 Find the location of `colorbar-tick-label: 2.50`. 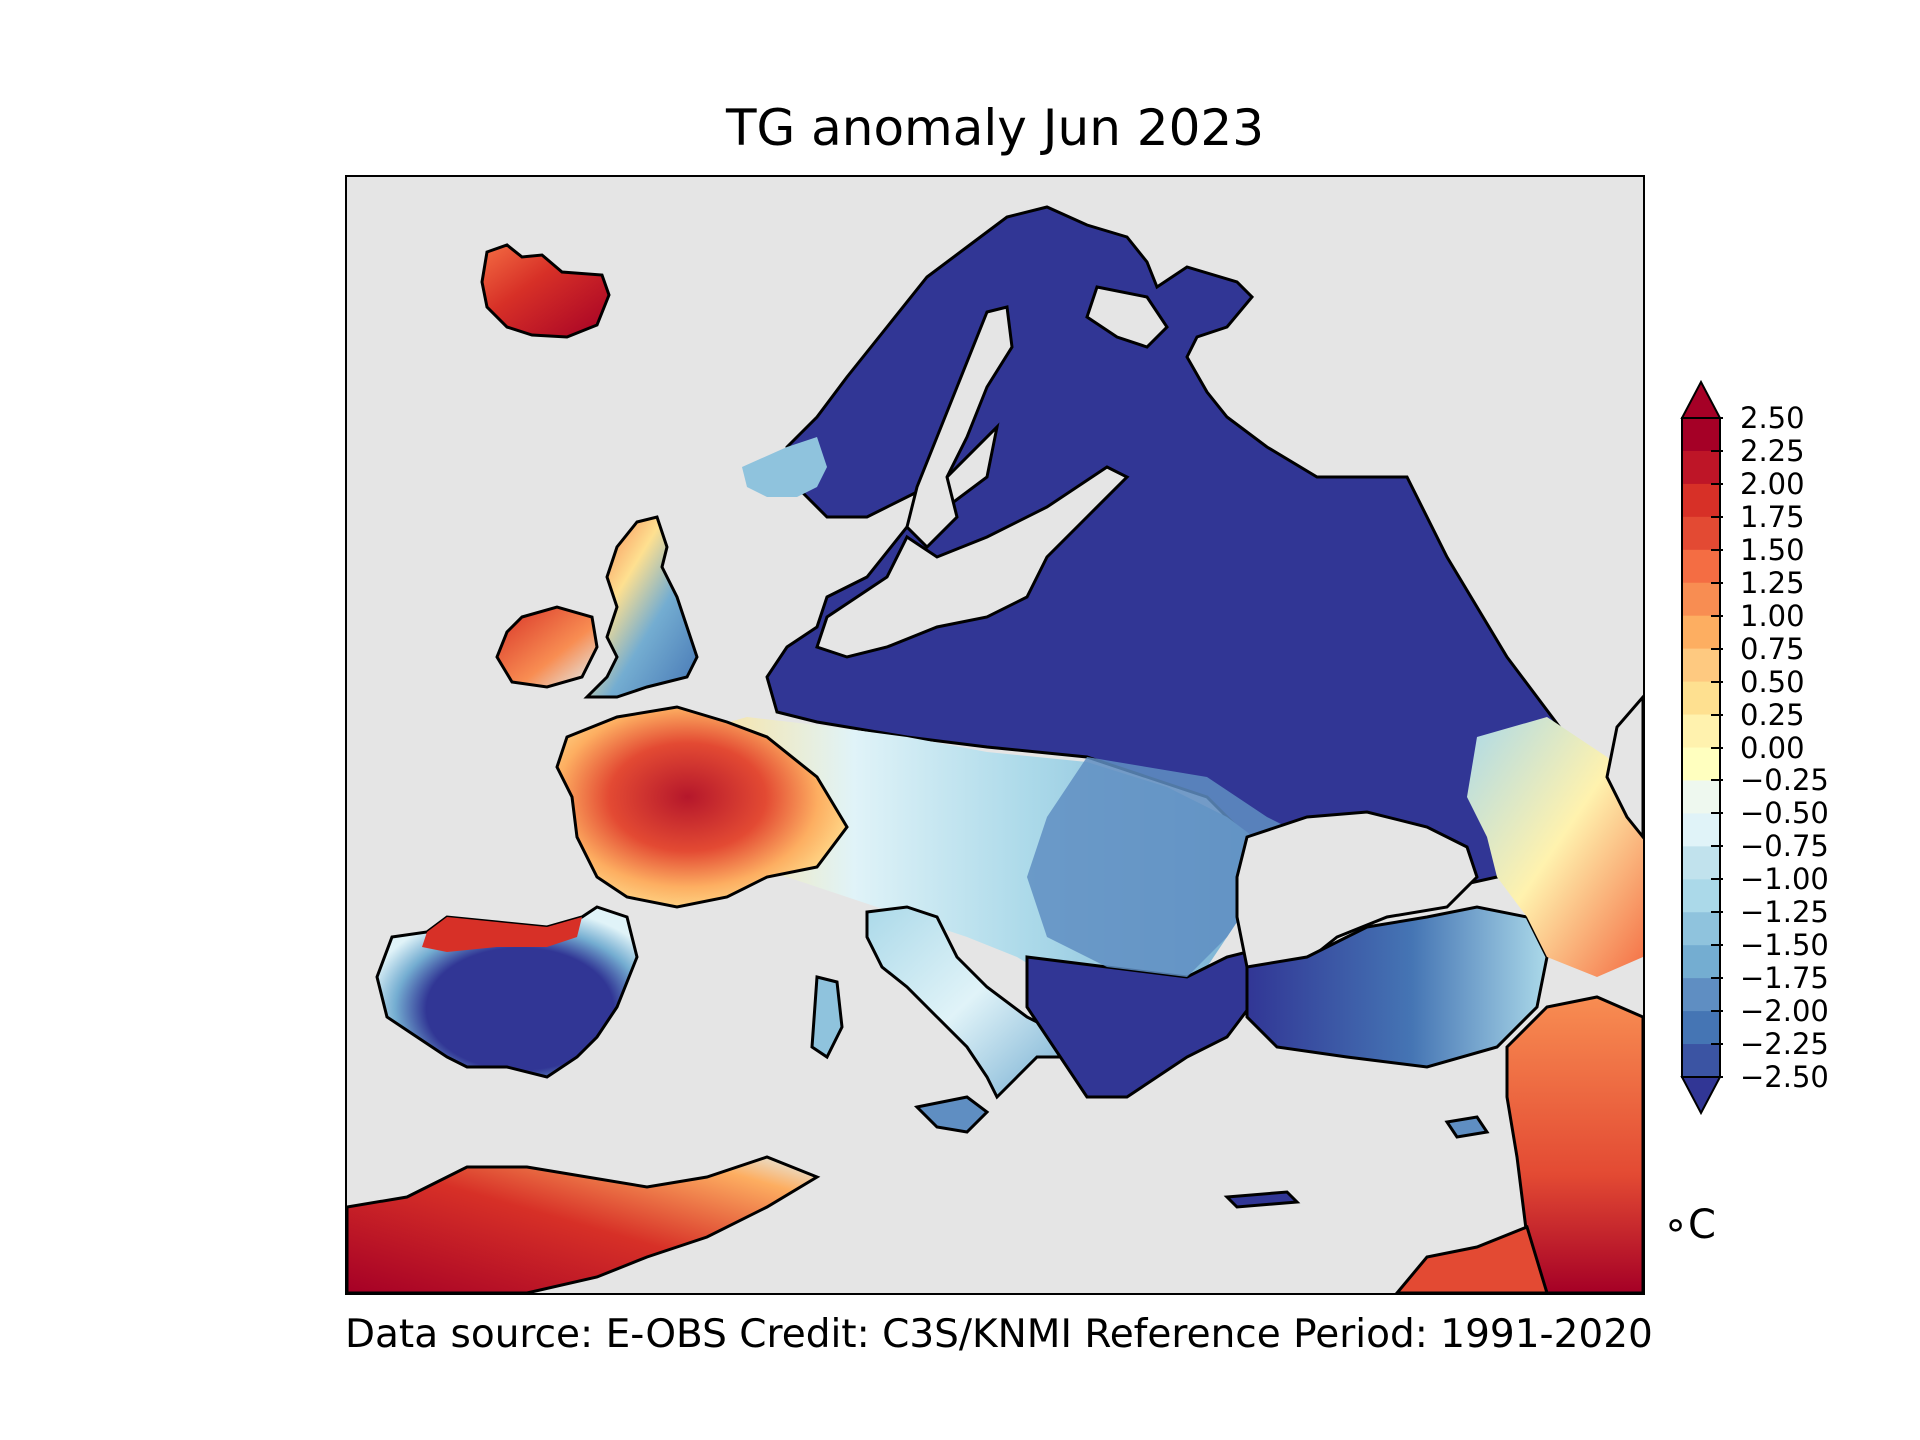

colorbar-tick-label: 2.50 is located at coordinates (1772, 418).